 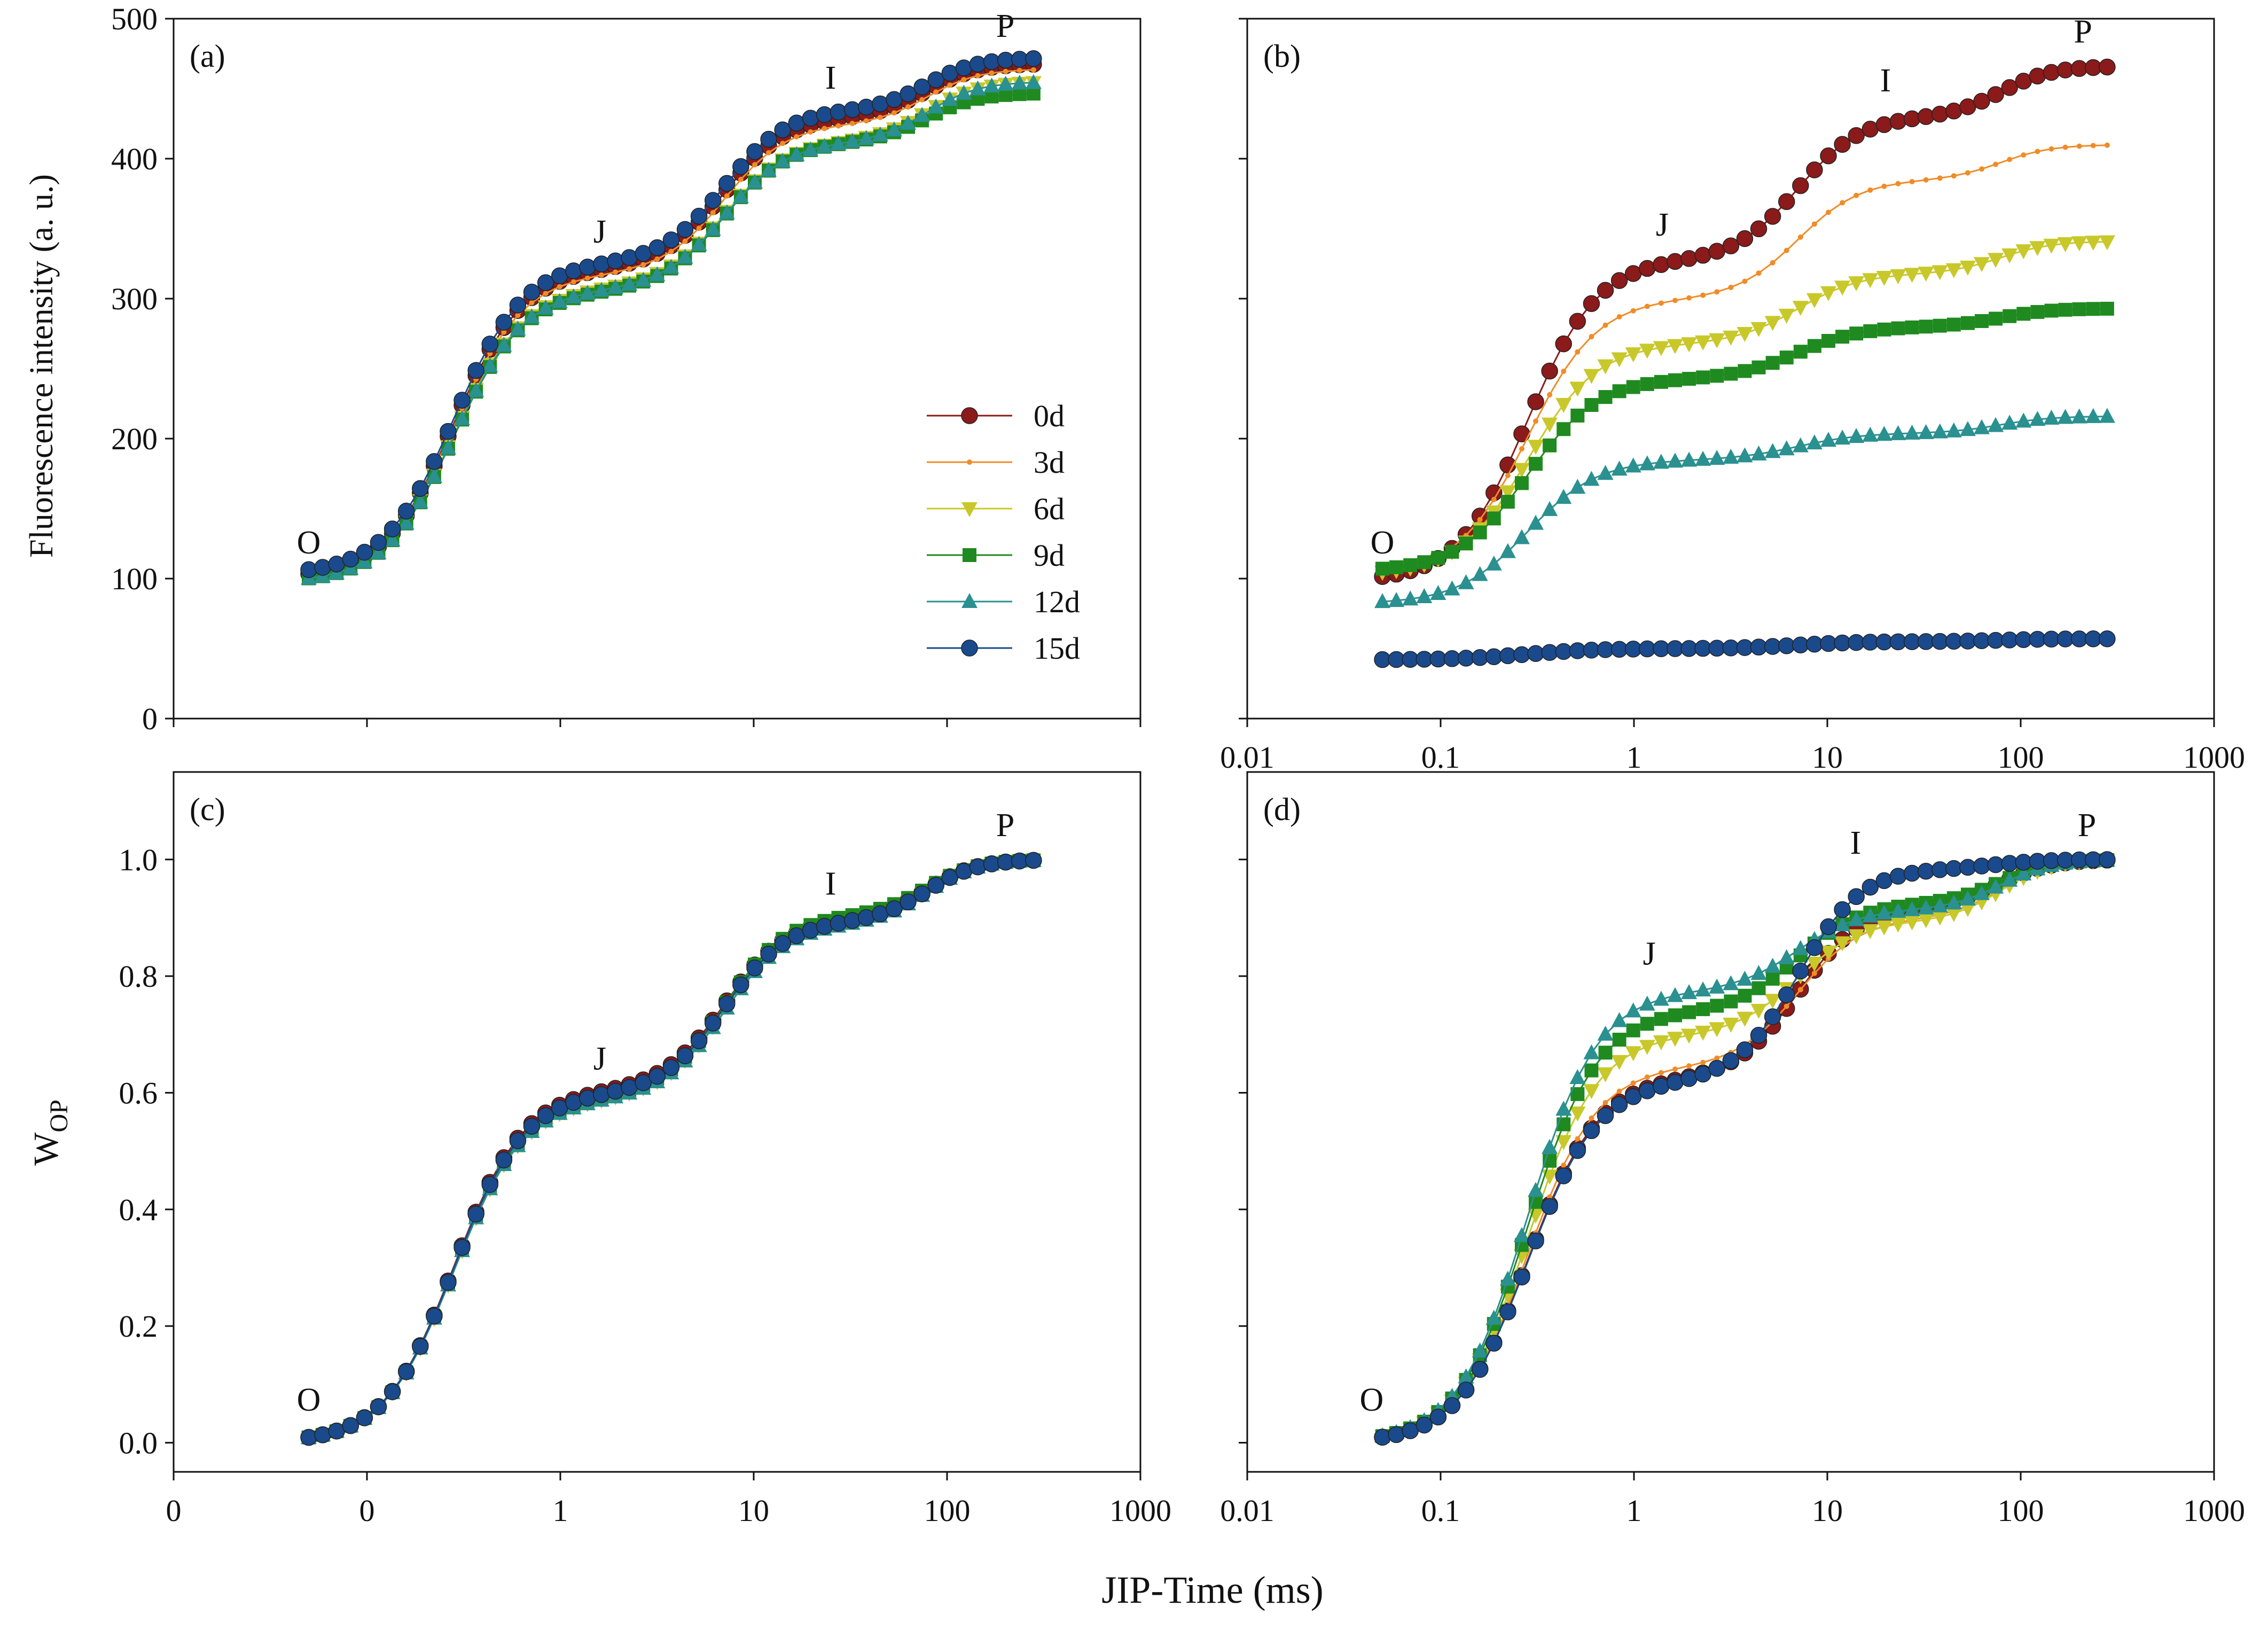 I want to click on annotation-J: J, so click(x=599, y=232).